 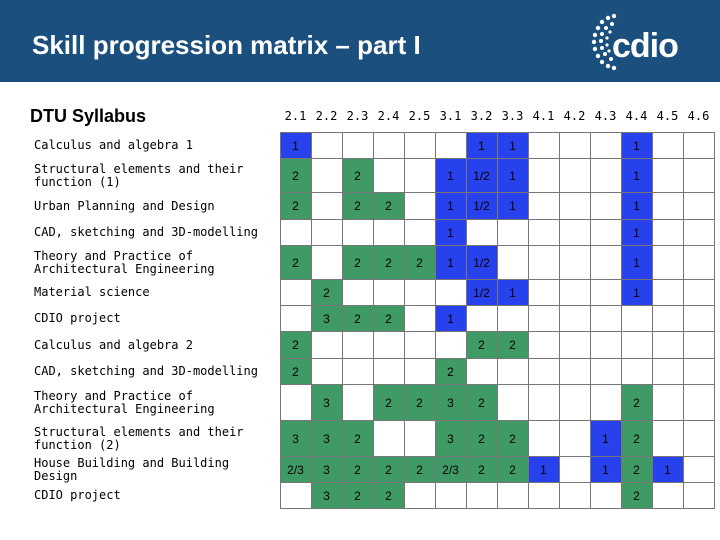 I want to click on matrix-cell: 1/2, so click(x=481, y=292).